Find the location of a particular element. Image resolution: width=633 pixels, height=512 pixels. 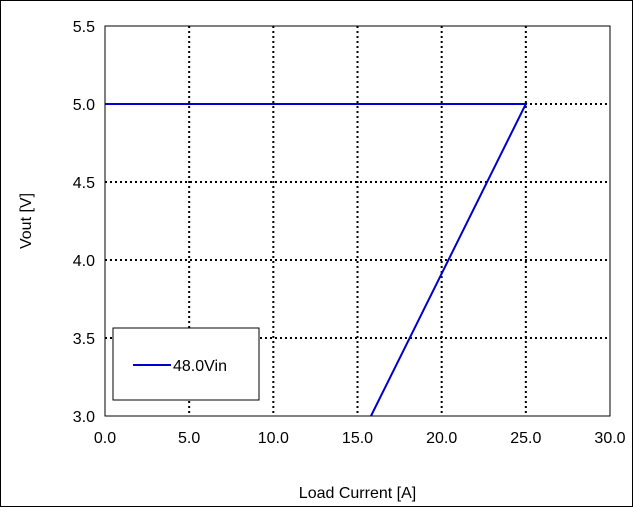

legend-box is located at coordinates (186, 364).